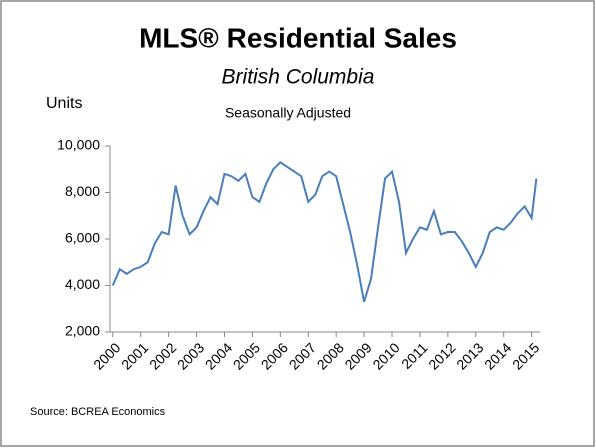 The height and width of the screenshot is (448, 596). Describe the element at coordinates (82, 284) in the screenshot. I see `y-tick-label: 4,000` at that location.